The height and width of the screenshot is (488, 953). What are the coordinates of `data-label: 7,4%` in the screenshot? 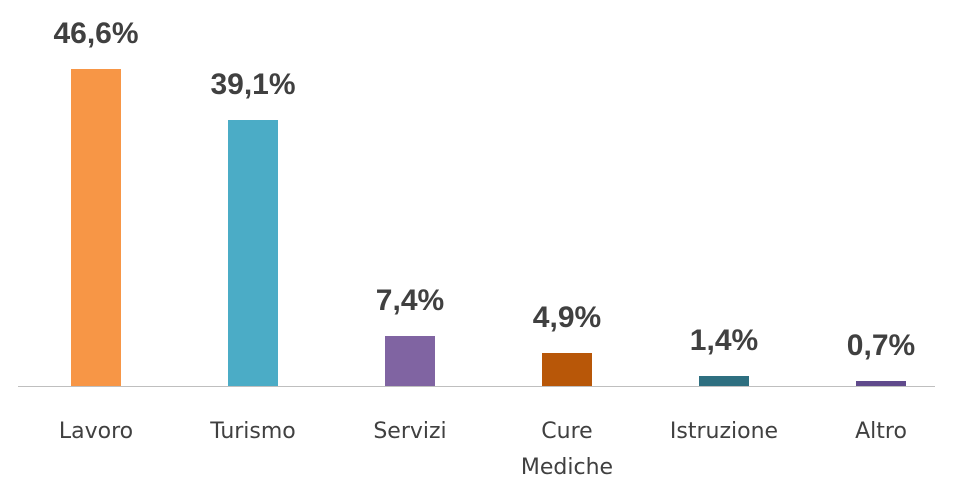 It's located at (410, 300).